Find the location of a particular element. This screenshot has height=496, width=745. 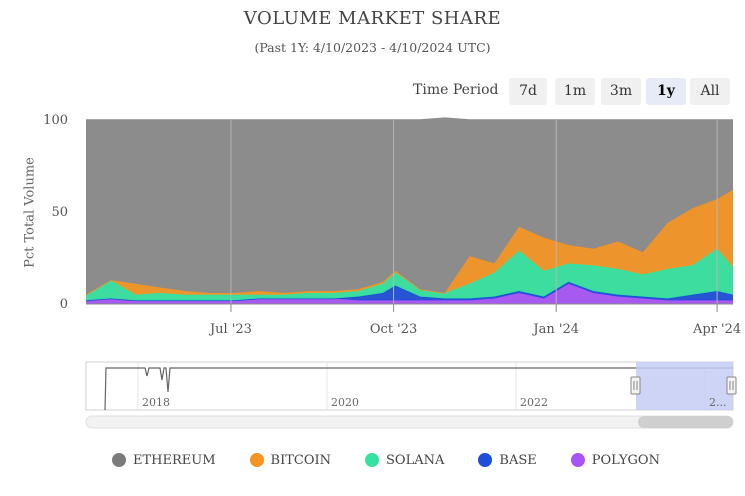

legend-item-ethereum: ETHEREUM is located at coordinates (164, 460).